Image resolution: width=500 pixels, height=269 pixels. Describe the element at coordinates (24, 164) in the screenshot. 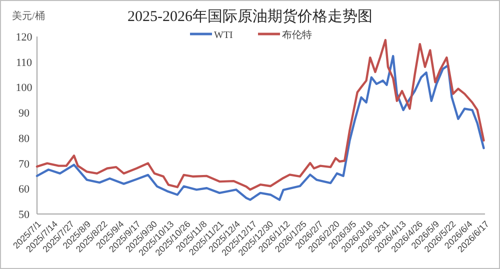

I see `y-tick-label: 70` at that location.